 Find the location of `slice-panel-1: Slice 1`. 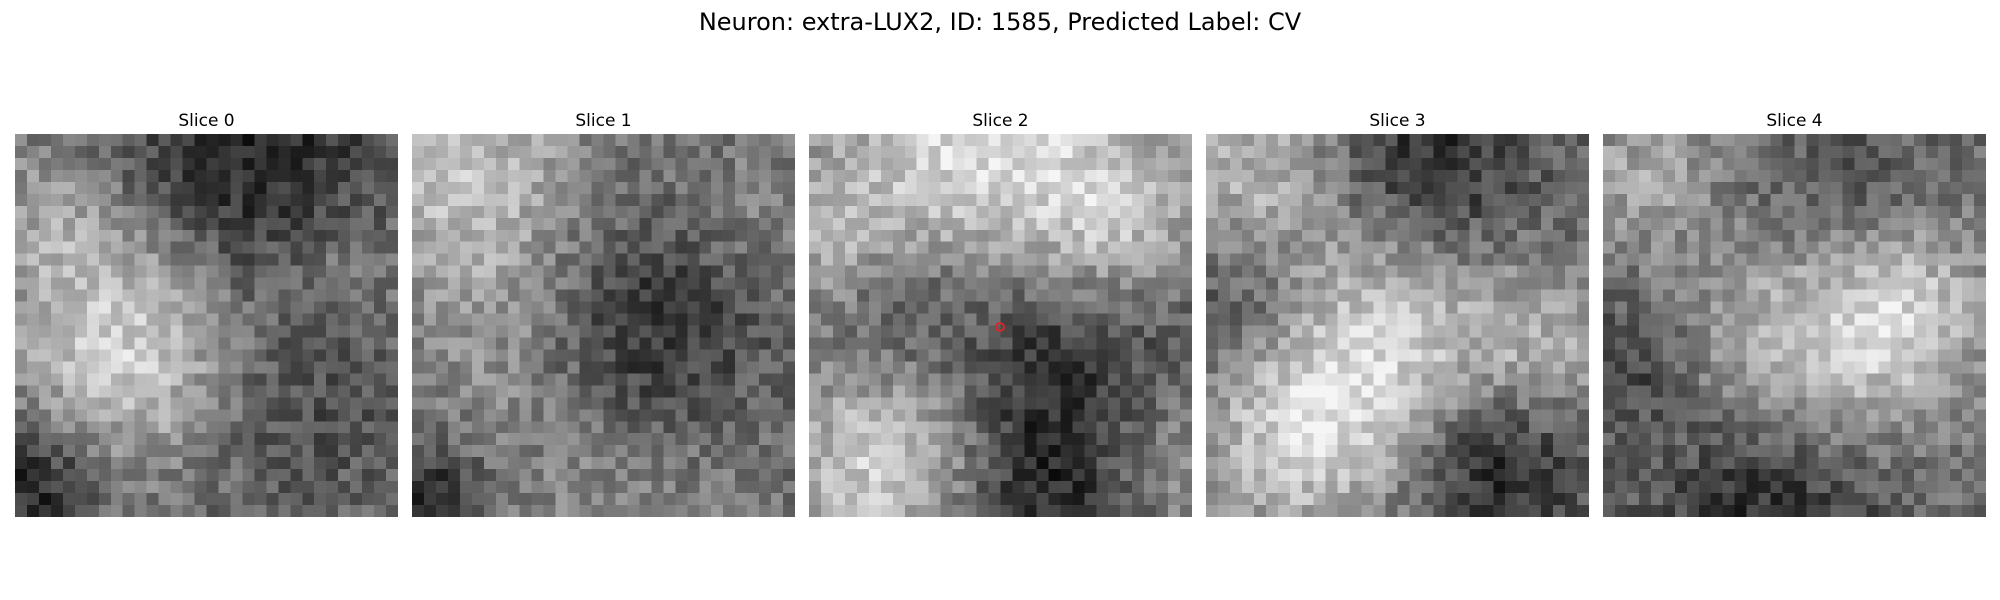

slice-panel-1: Slice 1 is located at coordinates (603, 312).